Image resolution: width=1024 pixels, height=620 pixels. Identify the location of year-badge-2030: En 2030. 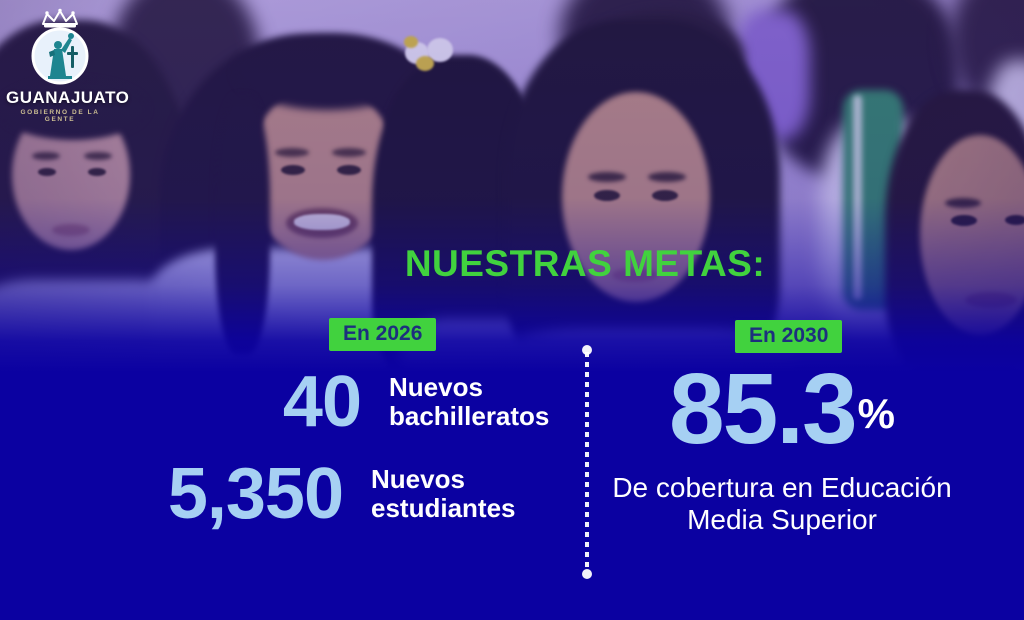
(789, 336).